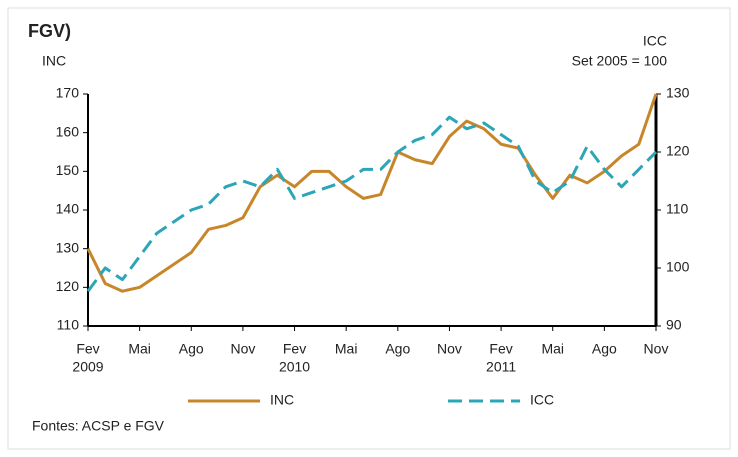 Image resolution: width=738 pixels, height=457 pixels. What do you see at coordinates (68, 247) in the screenshot?
I see `y-tick-label: 130` at bounding box center [68, 247].